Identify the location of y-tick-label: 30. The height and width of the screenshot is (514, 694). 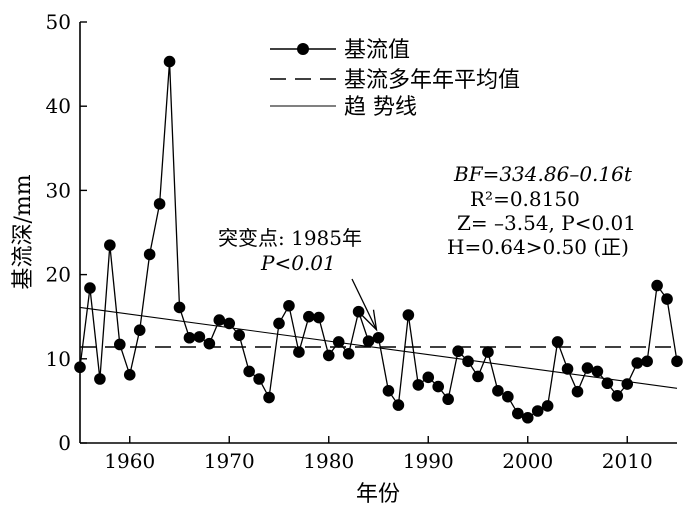
(58, 190).